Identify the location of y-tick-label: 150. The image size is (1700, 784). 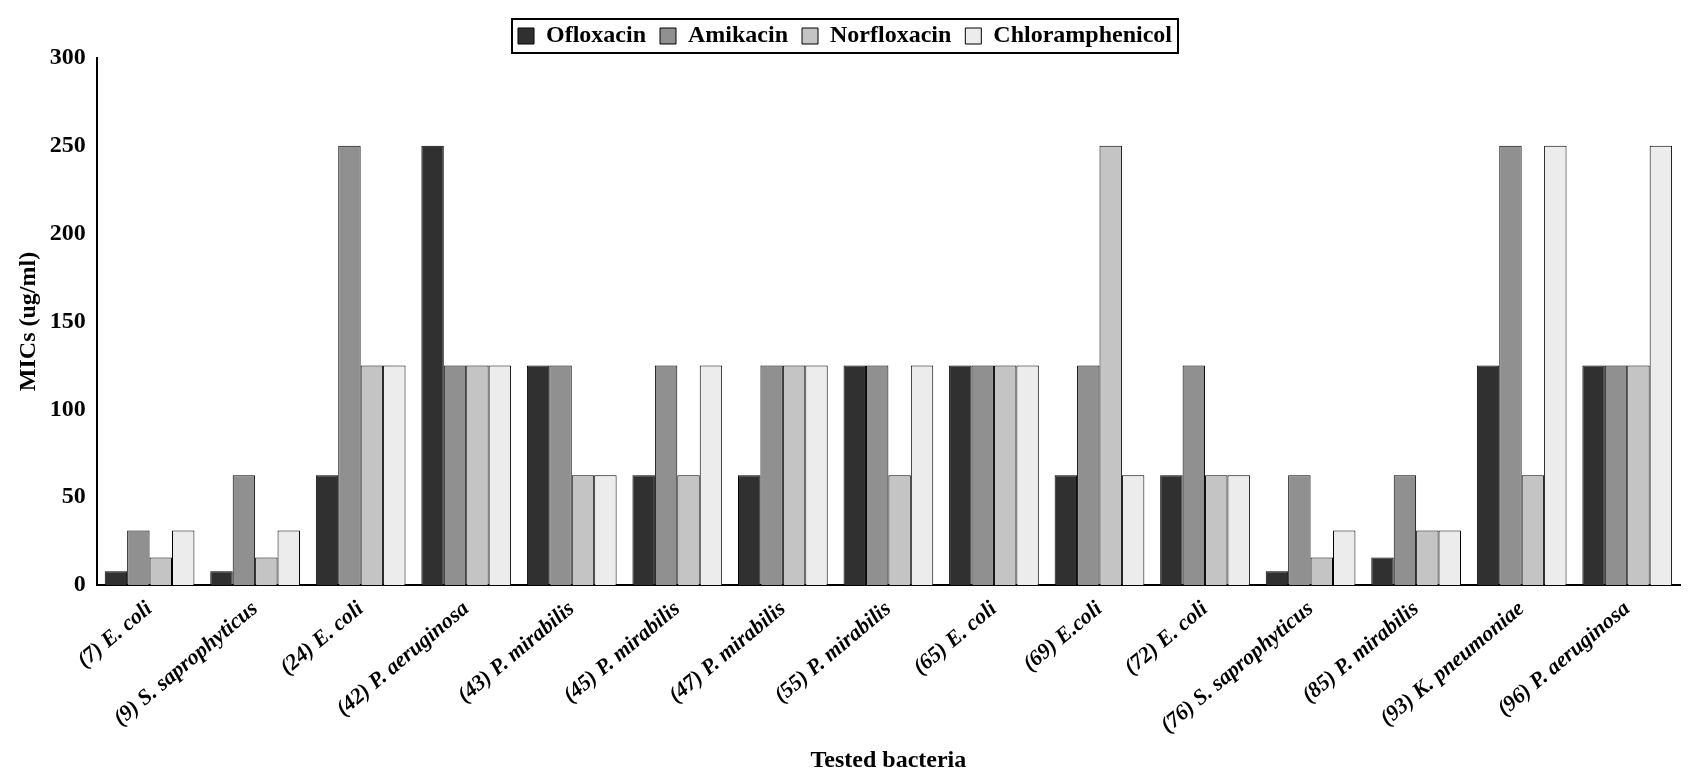
(67, 319).